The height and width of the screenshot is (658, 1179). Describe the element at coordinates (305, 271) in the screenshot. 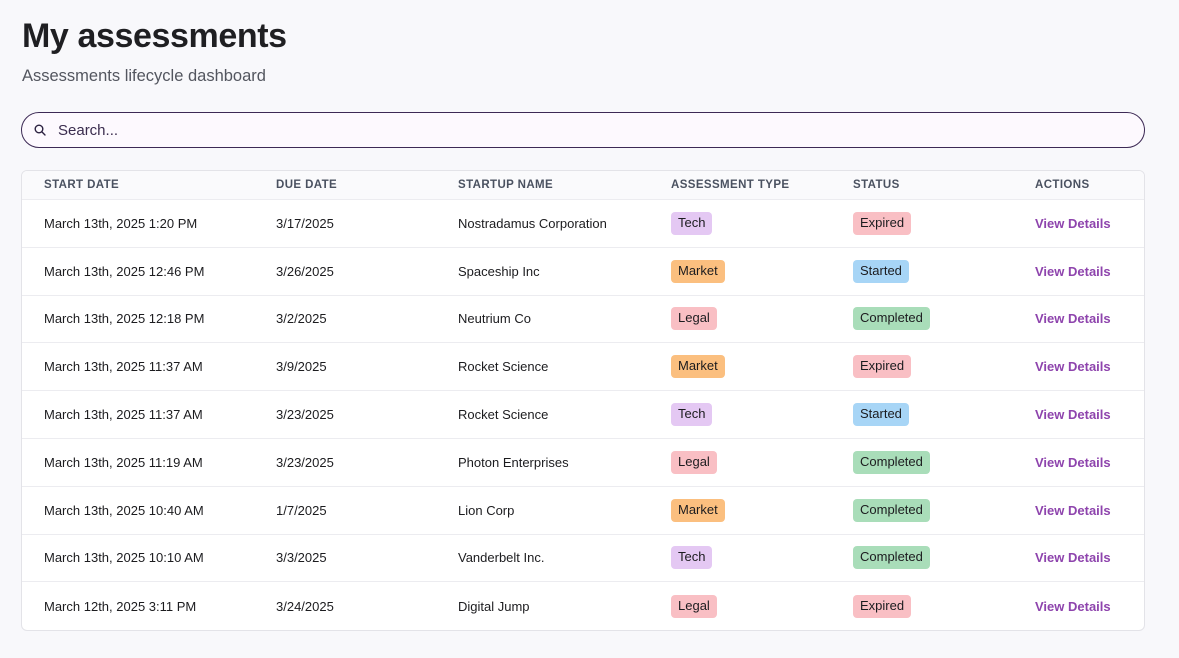

I see `due-date-cell: 3/26/2025` at that location.